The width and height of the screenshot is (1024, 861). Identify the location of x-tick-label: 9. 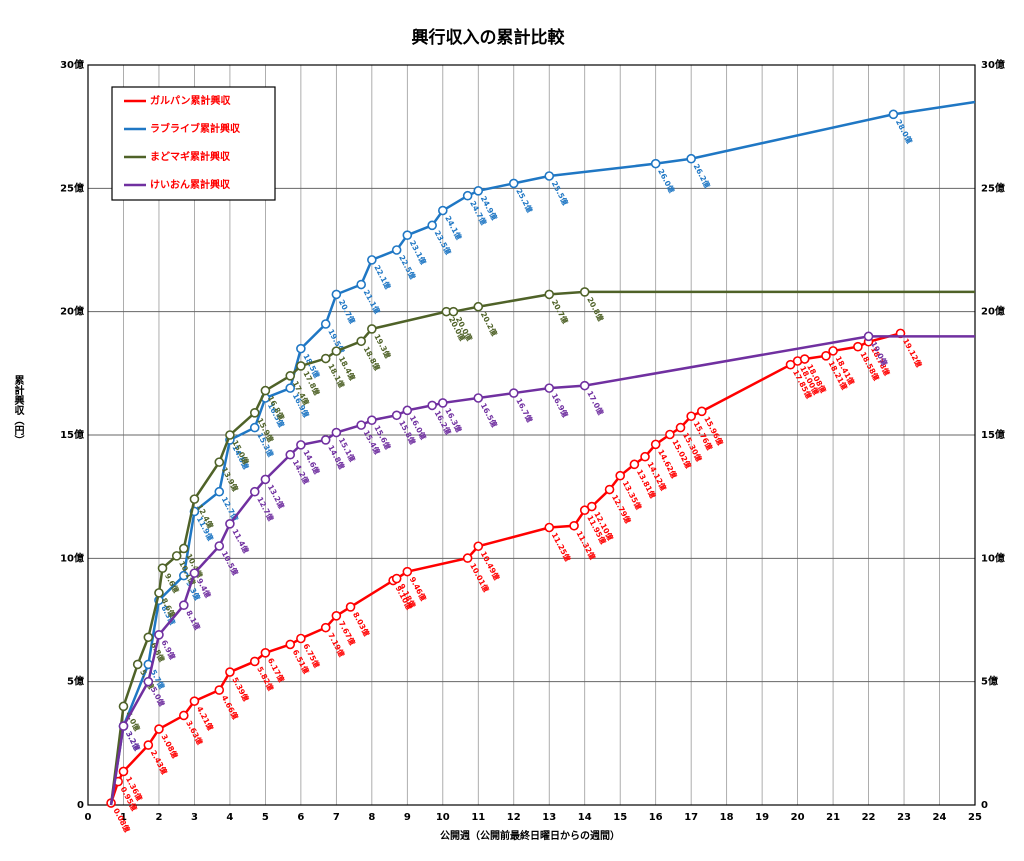
(407, 817).